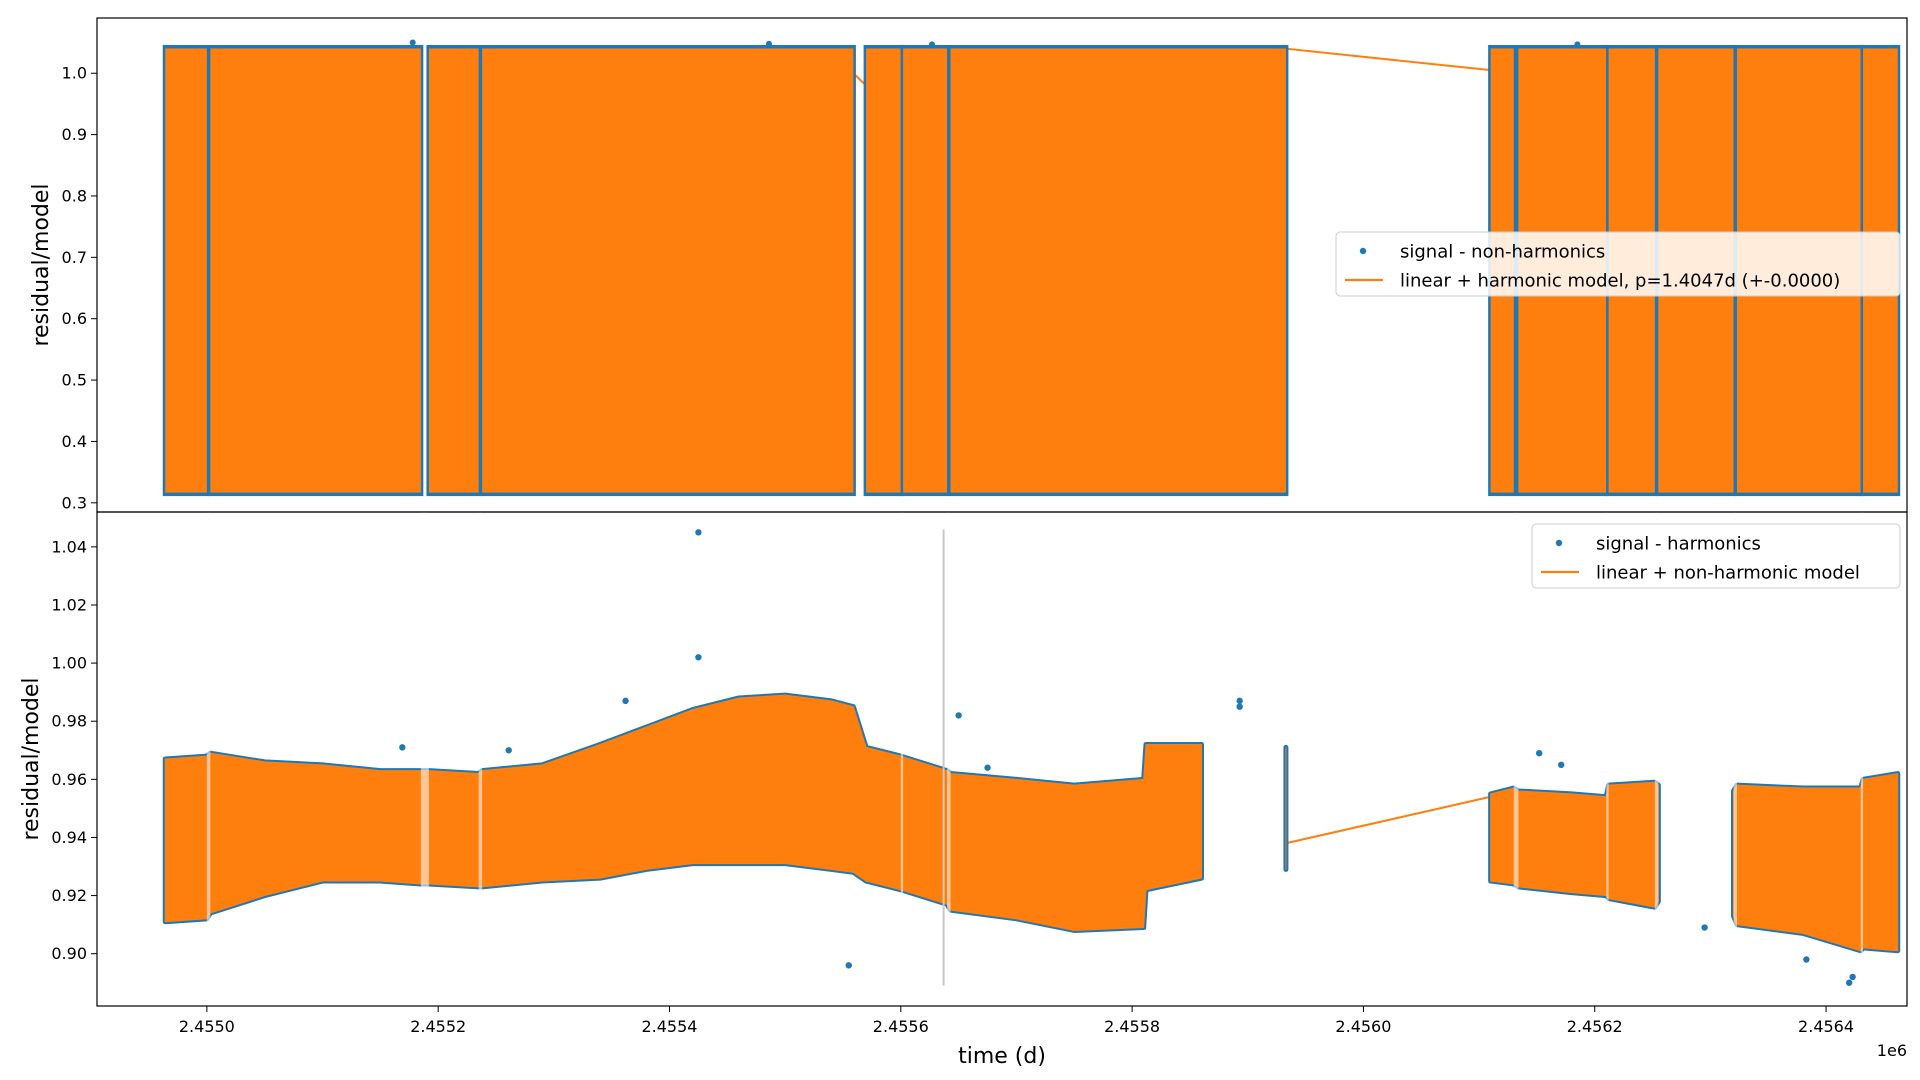 The height and width of the screenshot is (1080, 1920). What do you see at coordinates (74, 257) in the screenshot?
I see `y-tick-label: 0.7` at bounding box center [74, 257].